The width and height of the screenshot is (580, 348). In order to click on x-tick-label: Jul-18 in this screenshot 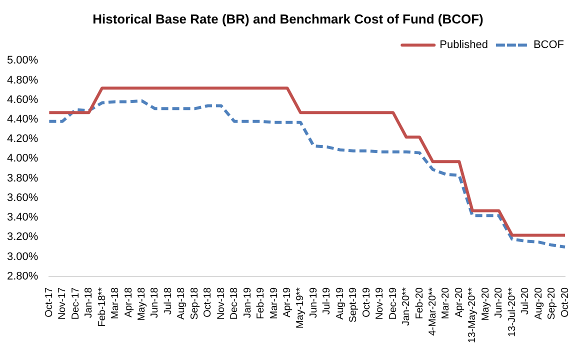, I will do `click(168, 300)`.